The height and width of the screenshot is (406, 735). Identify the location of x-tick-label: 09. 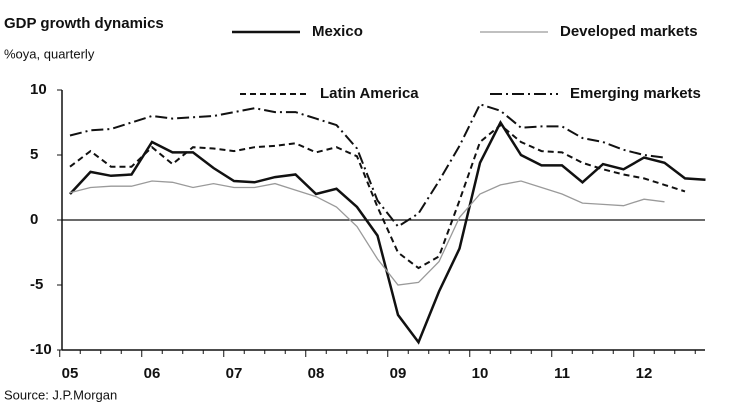
(398, 373).